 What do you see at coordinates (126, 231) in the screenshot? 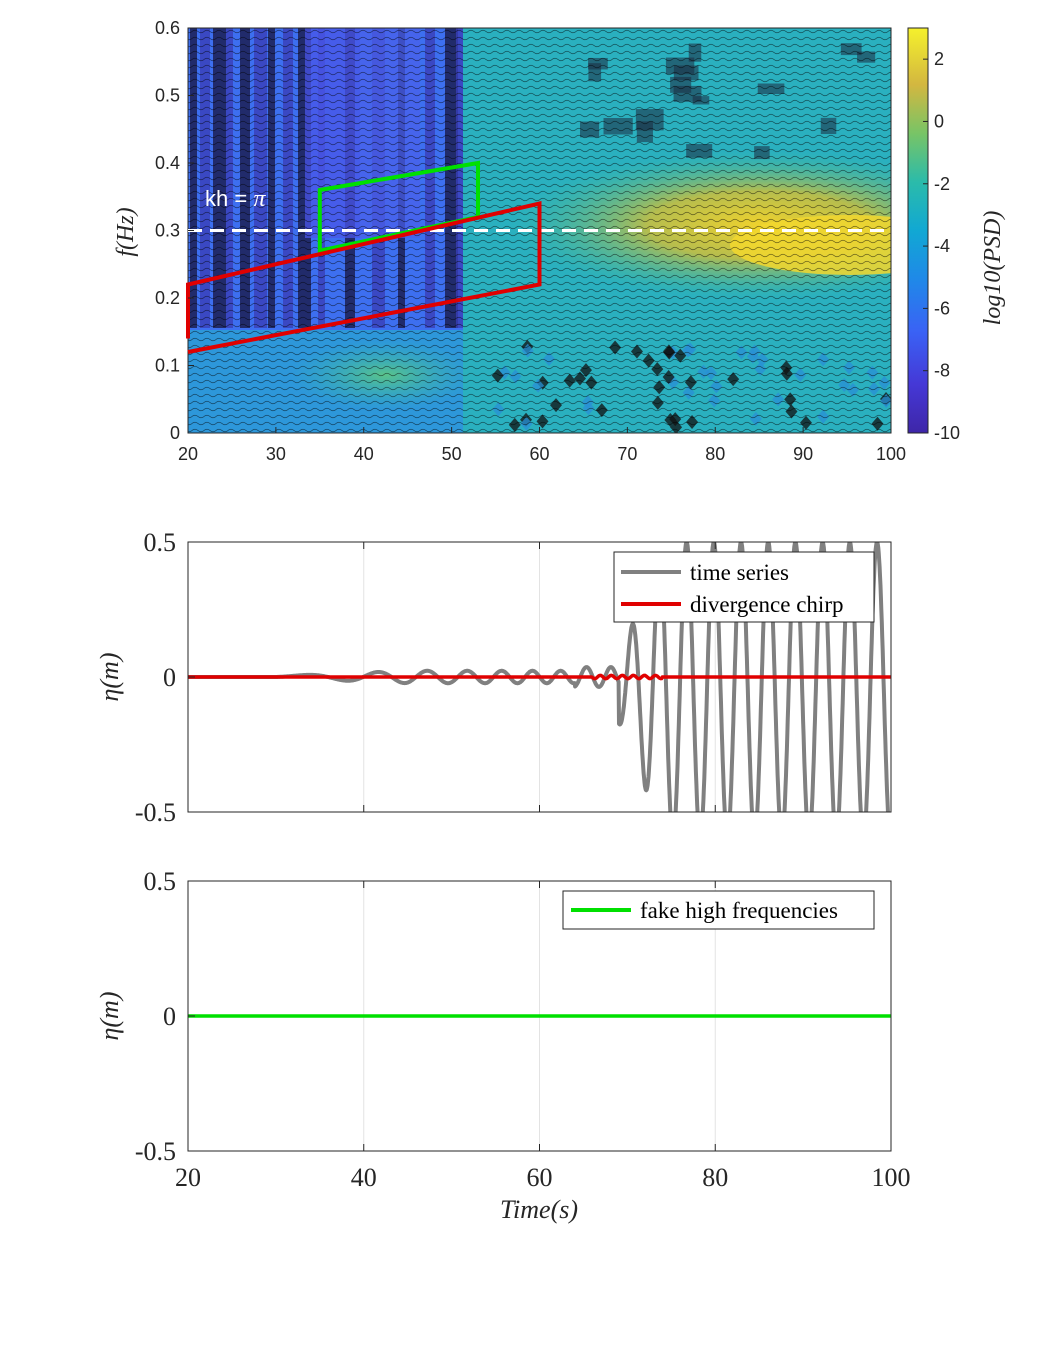
I see `spectrogram-y-label: f(Hz)` at bounding box center [126, 231].